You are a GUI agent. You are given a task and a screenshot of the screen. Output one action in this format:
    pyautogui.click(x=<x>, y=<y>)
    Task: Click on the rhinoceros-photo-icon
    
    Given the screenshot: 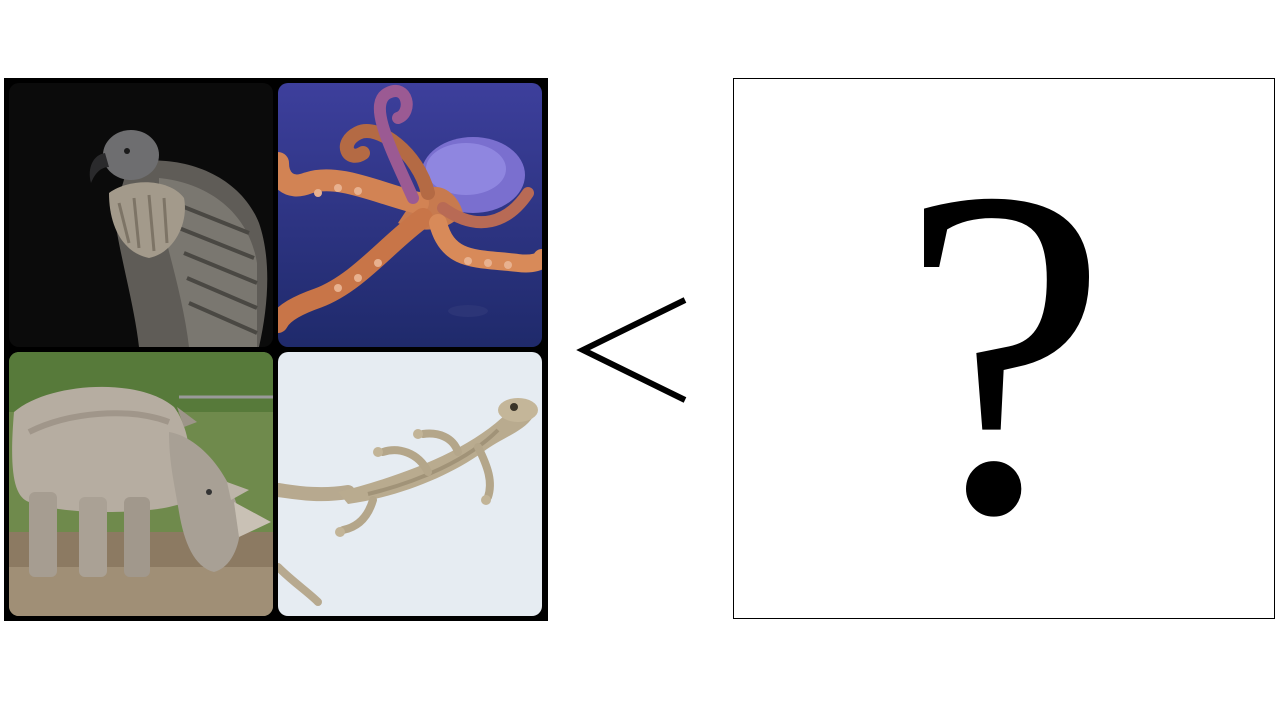 What is the action you would take?
    pyautogui.click(x=141, y=484)
    